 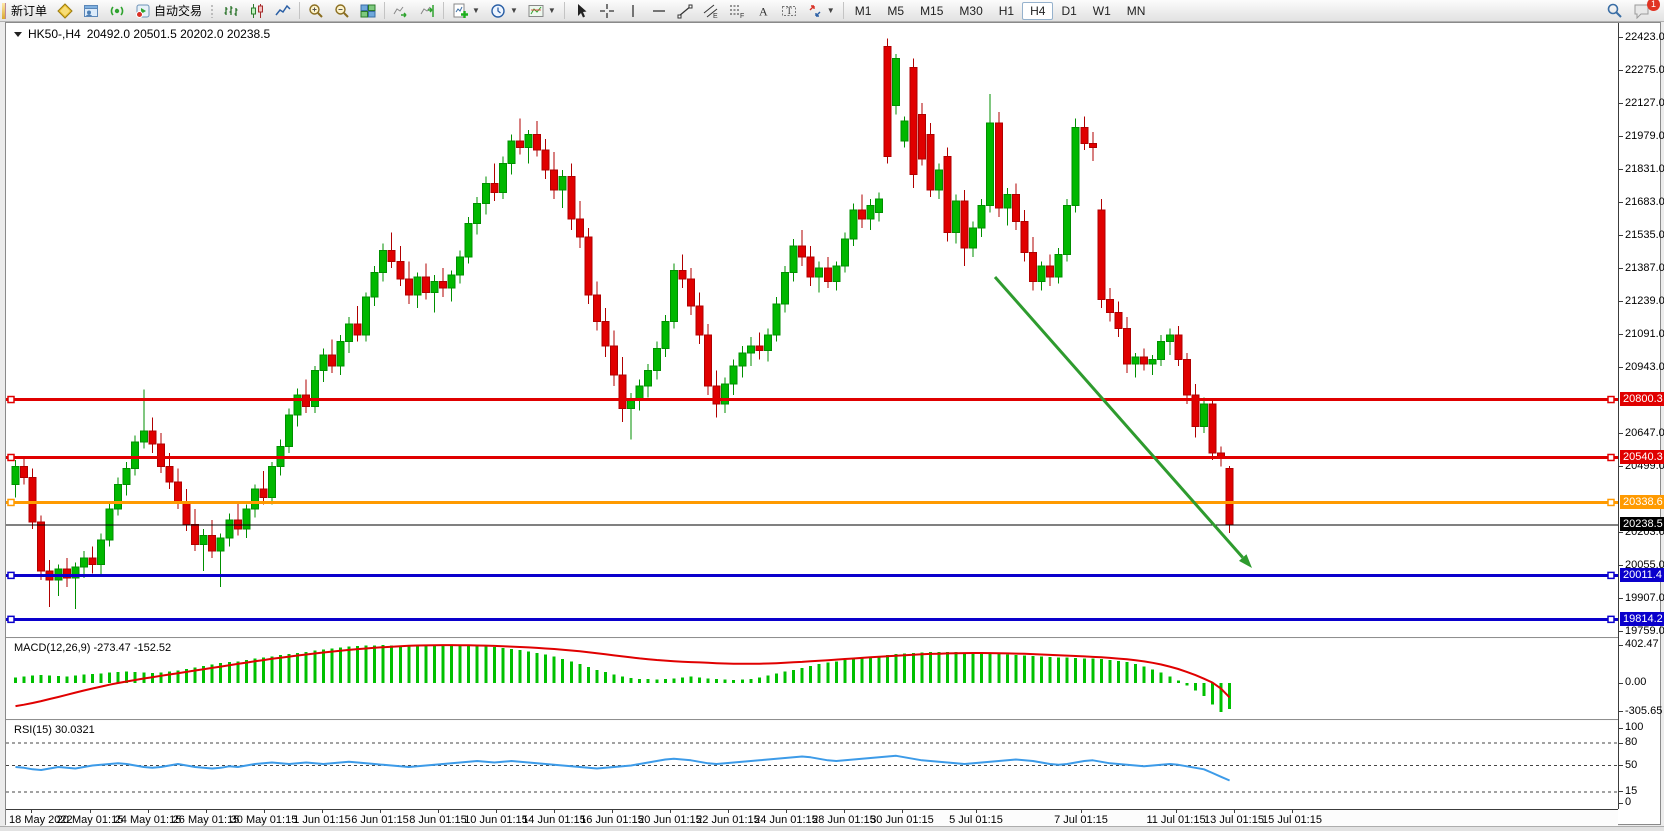 I want to click on horizontal-line-button, so click(x=659, y=11).